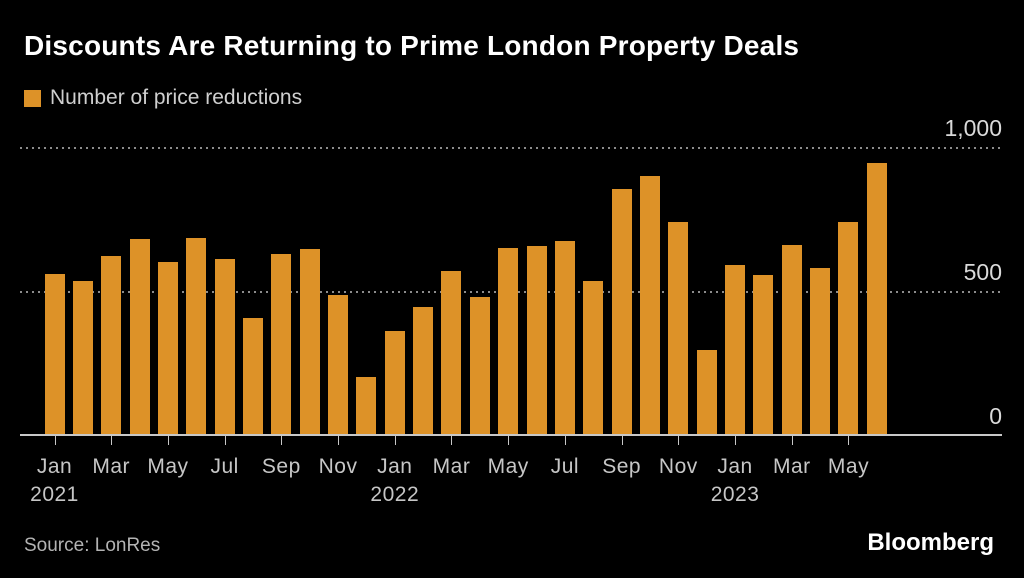 This screenshot has height=578, width=1024. What do you see at coordinates (395, 494) in the screenshot?
I see `x-axis-year-label: 2022` at bounding box center [395, 494].